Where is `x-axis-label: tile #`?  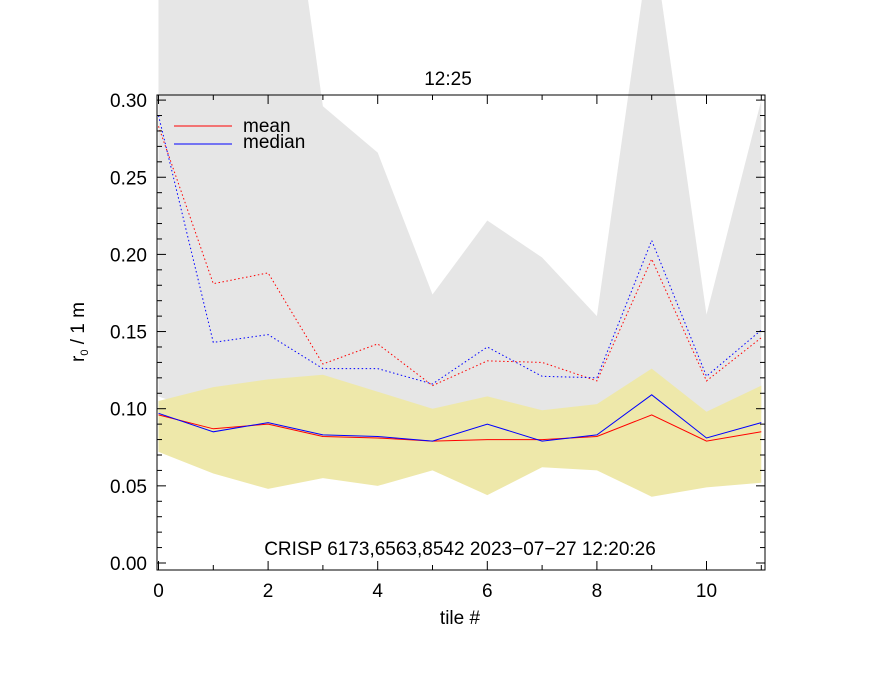
x-axis-label: tile # is located at coordinates (460, 618).